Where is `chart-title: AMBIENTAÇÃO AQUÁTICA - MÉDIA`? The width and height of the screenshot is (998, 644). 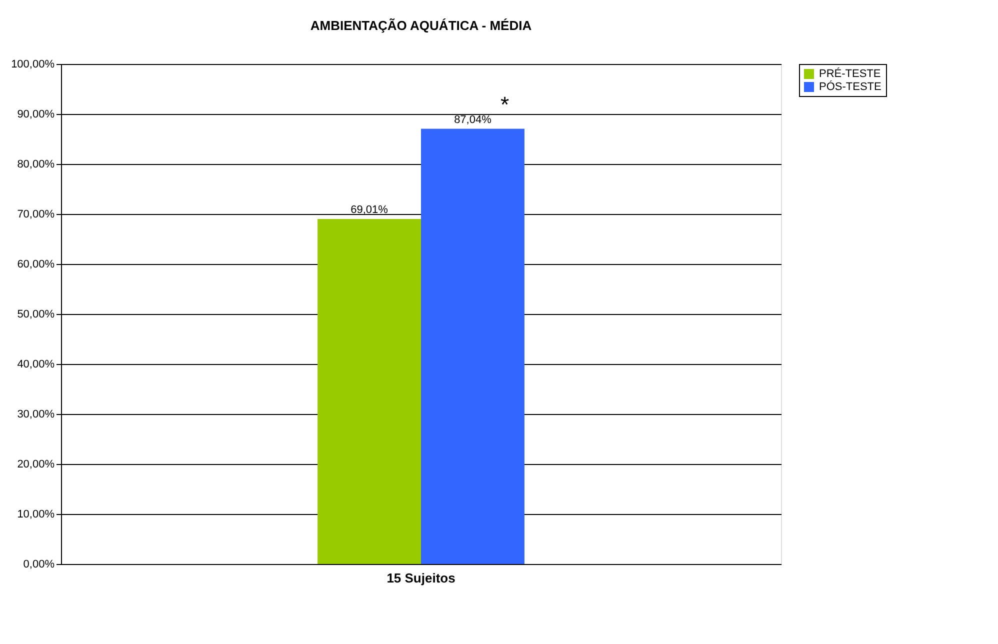
chart-title: AMBIENTAÇÃO AQUÁTICA - MÉDIA is located at coordinates (421, 25).